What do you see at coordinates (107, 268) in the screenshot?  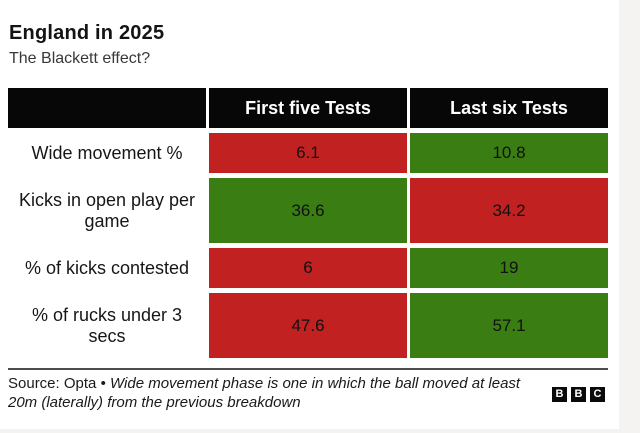 I see `row-label: % of kicks contested` at bounding box center [107, 268].